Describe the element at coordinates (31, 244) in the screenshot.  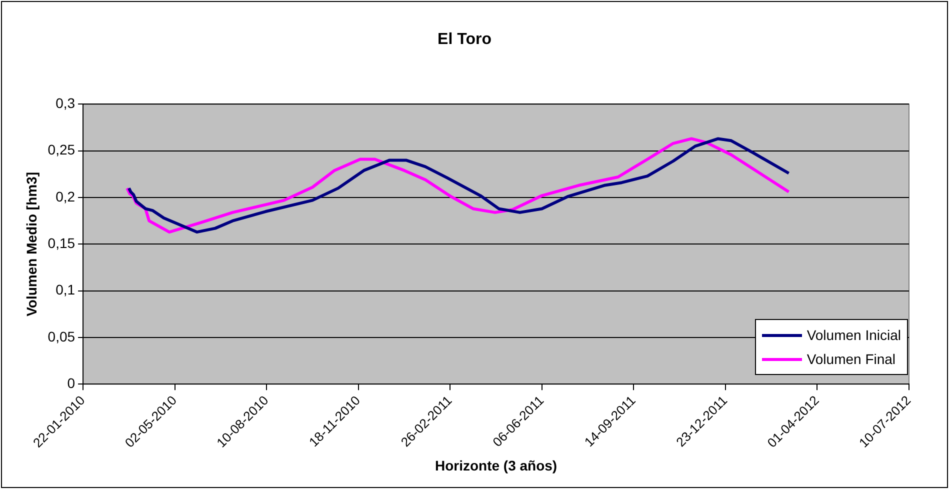
I see `y-axis-title: Volumen Medio [hm3]` at that location.